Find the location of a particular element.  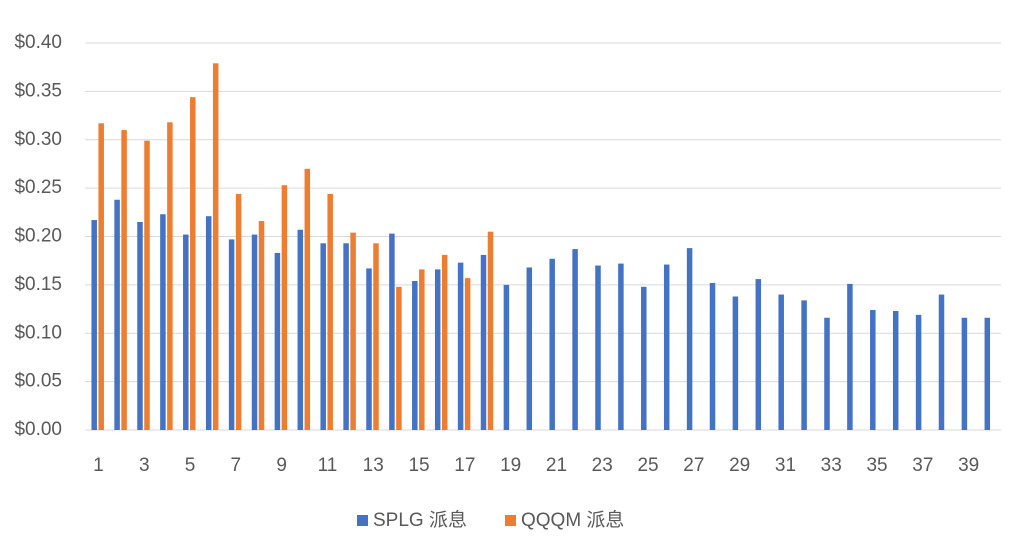

x-tick-label: 1 is located at coordinates (98, 465).